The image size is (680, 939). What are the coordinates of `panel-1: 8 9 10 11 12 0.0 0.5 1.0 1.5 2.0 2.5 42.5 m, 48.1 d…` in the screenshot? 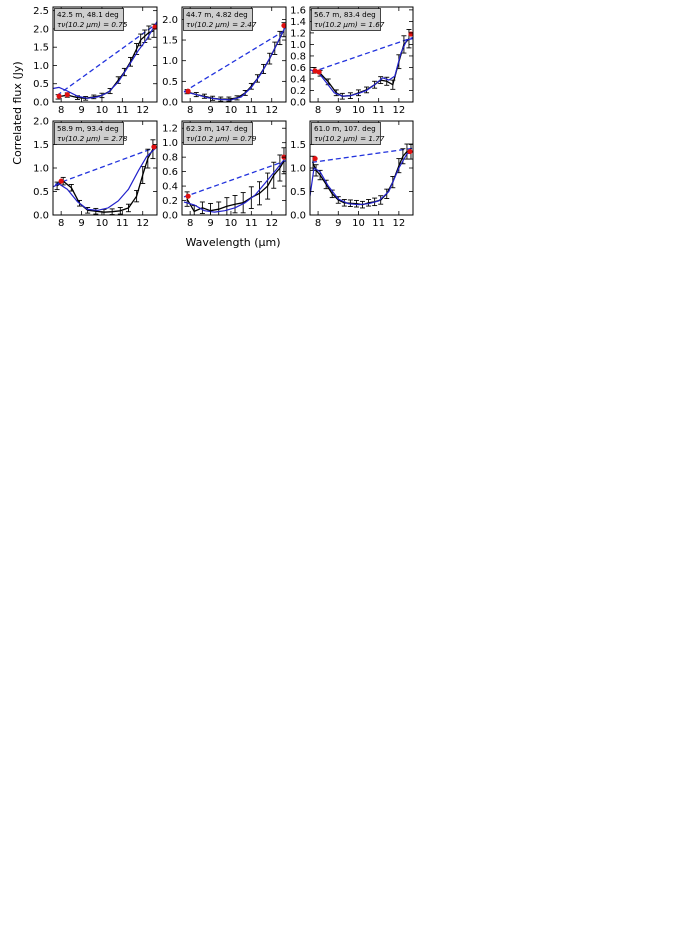 It's located at (95, 61).